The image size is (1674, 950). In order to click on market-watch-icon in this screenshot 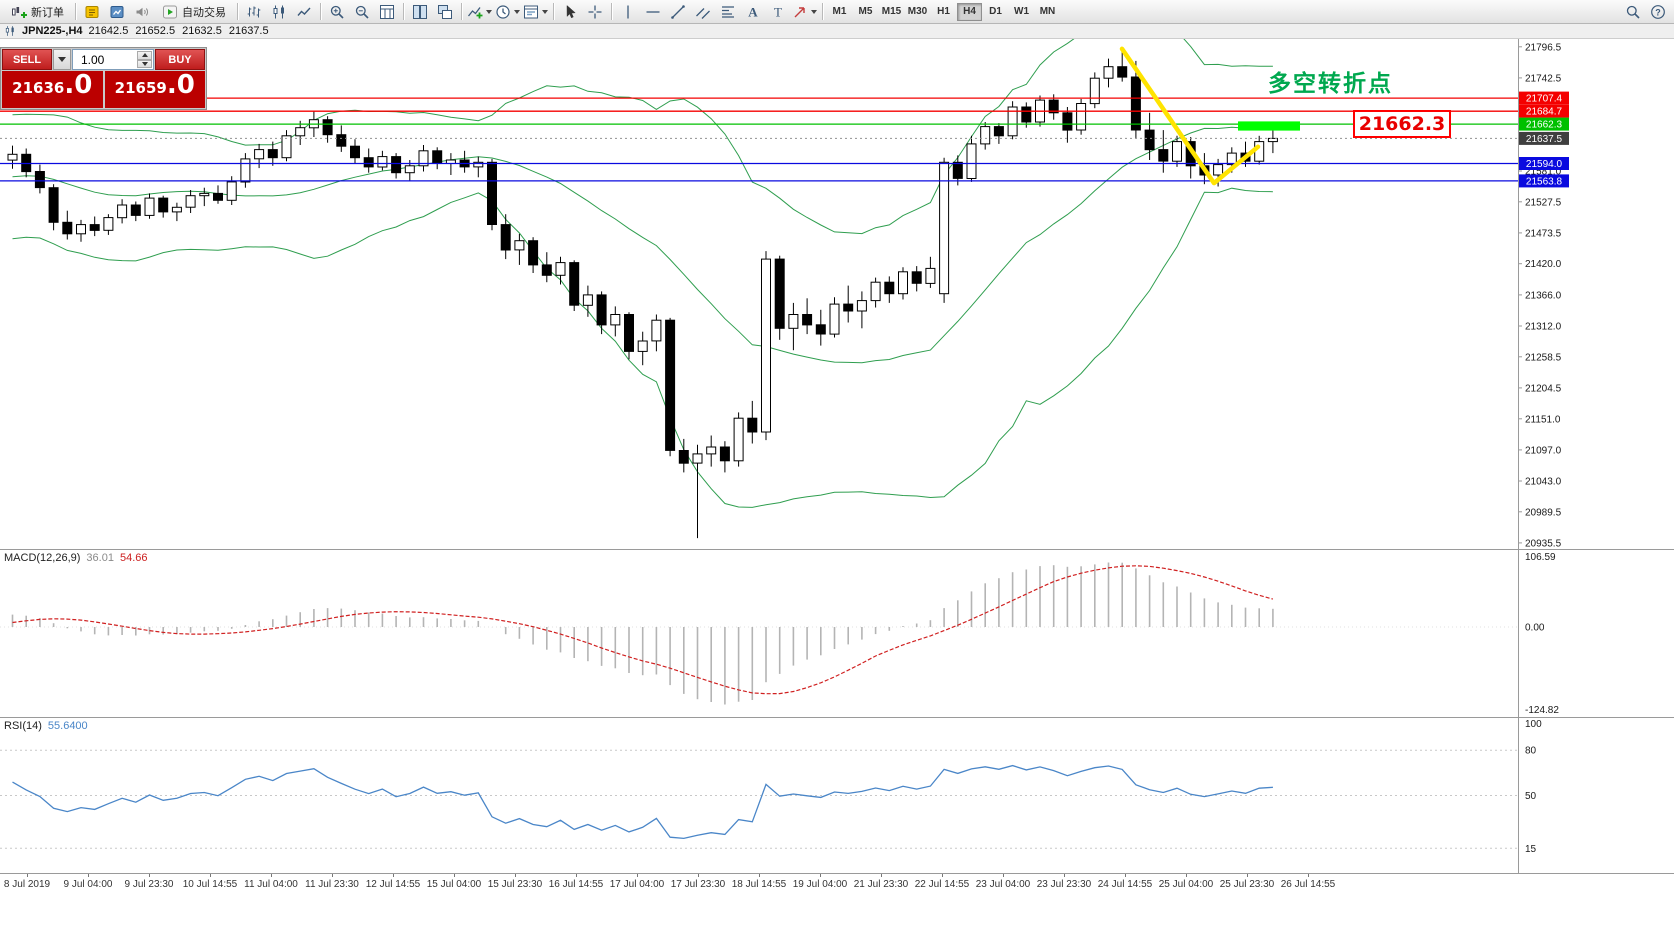, I will do `click(117, 12)`.